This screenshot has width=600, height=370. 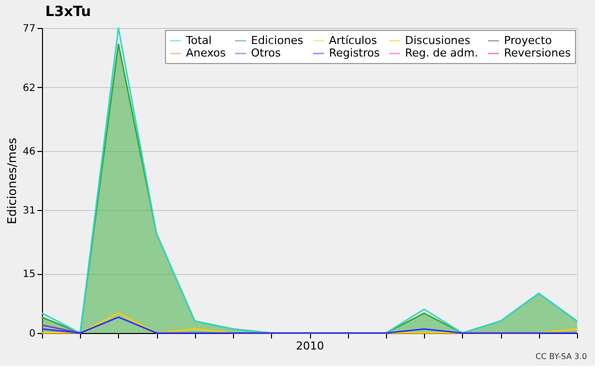 I want to click on y-tick-label: 77, so click(x=29, y=29).